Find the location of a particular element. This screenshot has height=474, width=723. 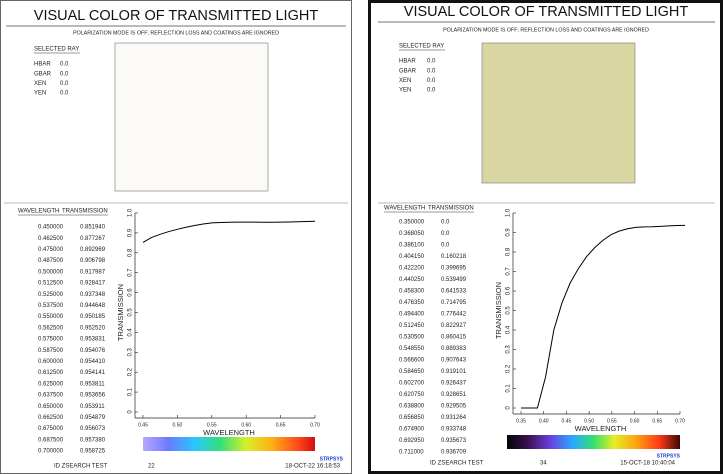

y-tick-label: 0.5 is located at coordinates (509, 310).